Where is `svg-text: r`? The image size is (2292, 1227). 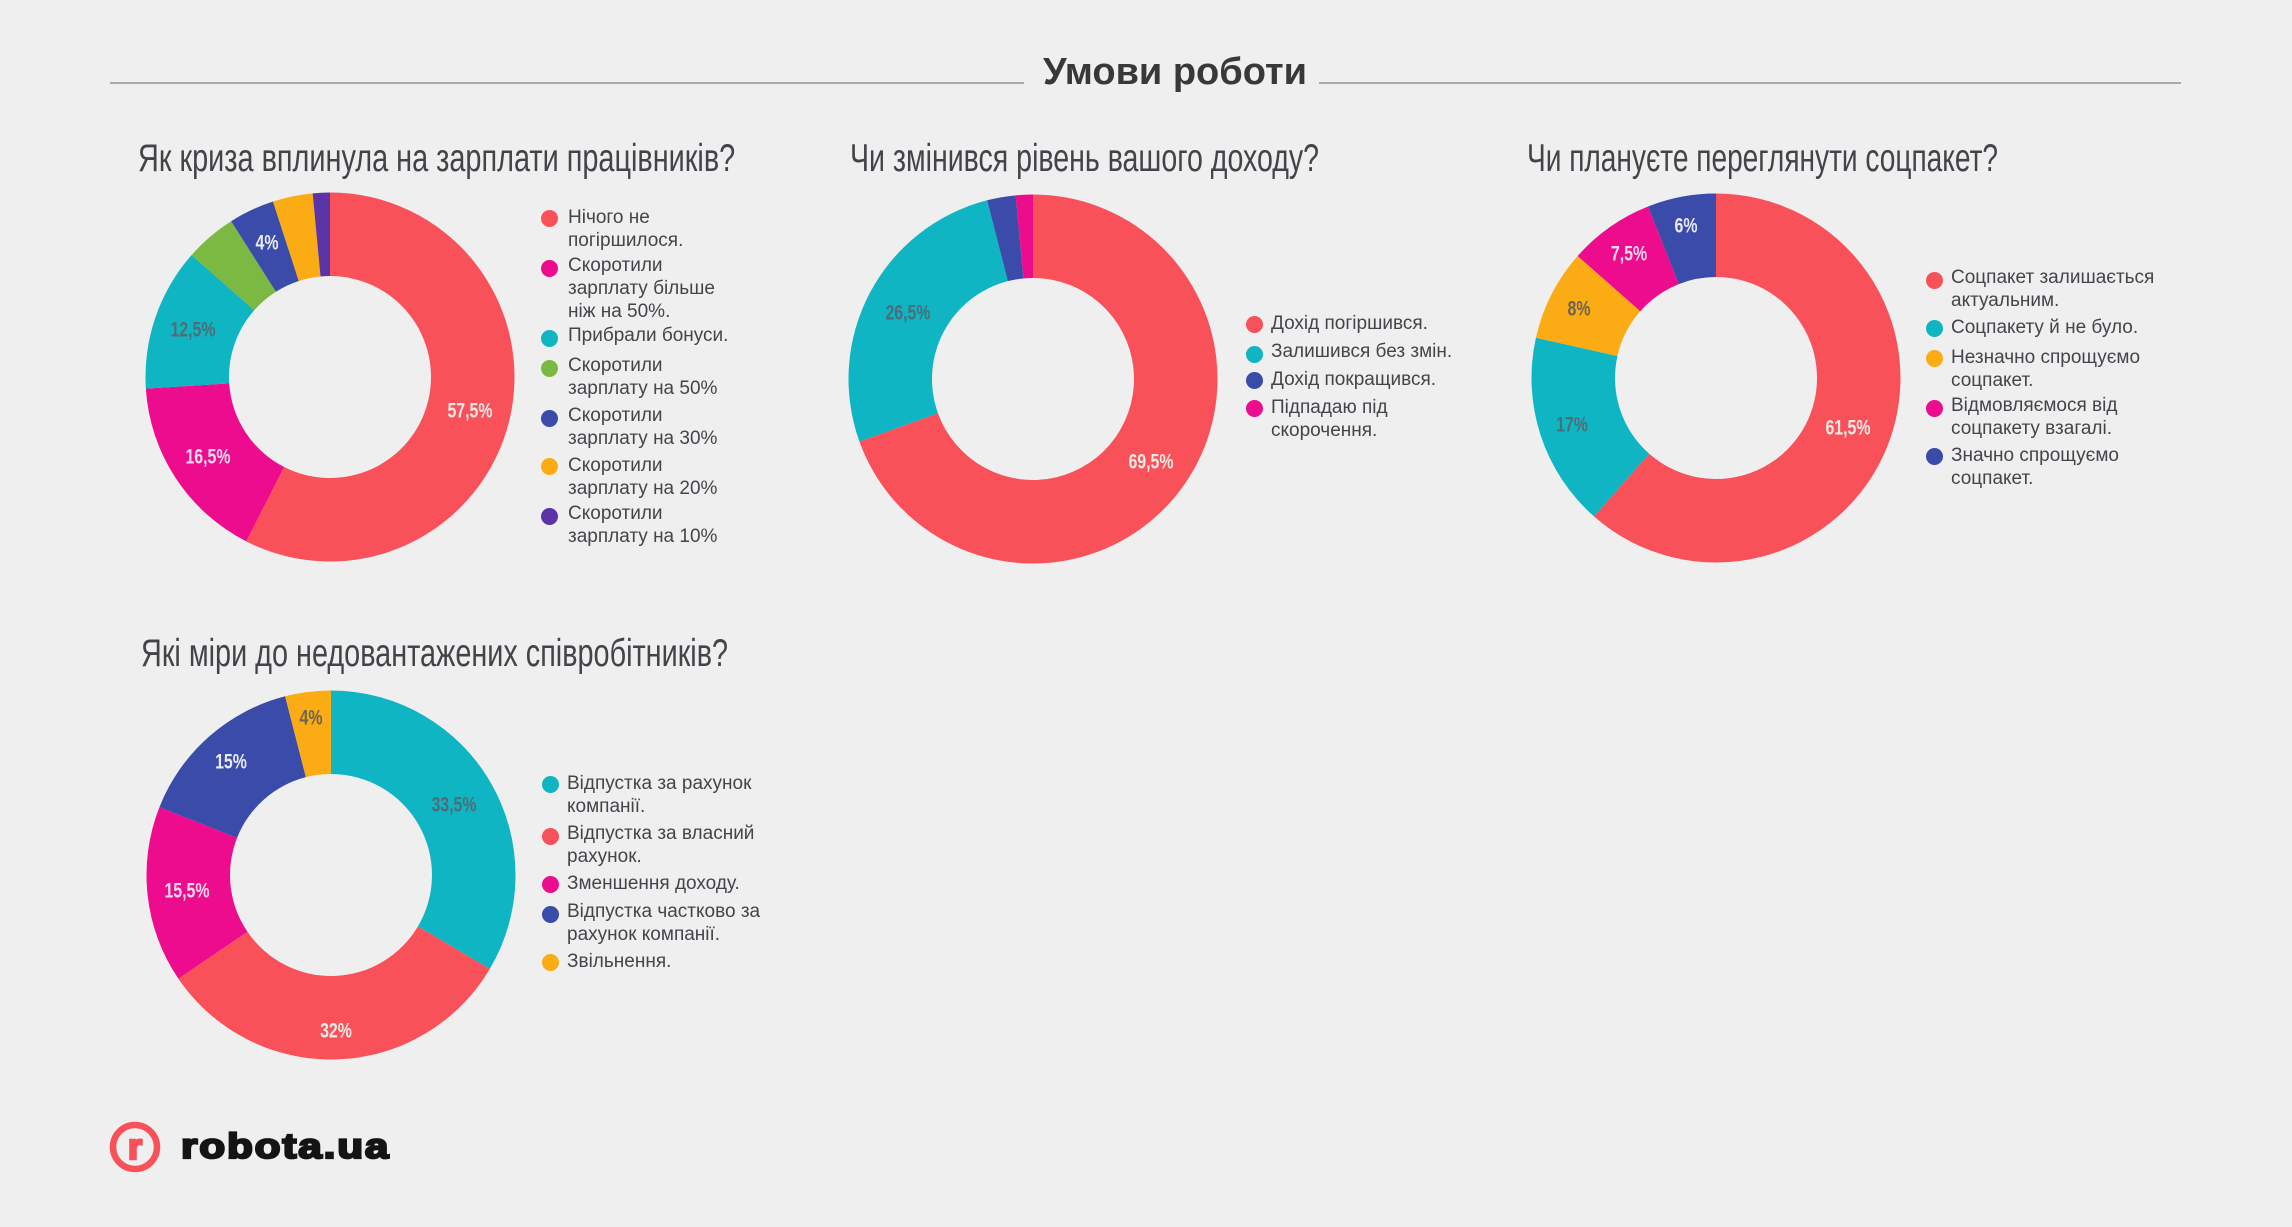
svg-text: r is located at coordinates (135, 1146).